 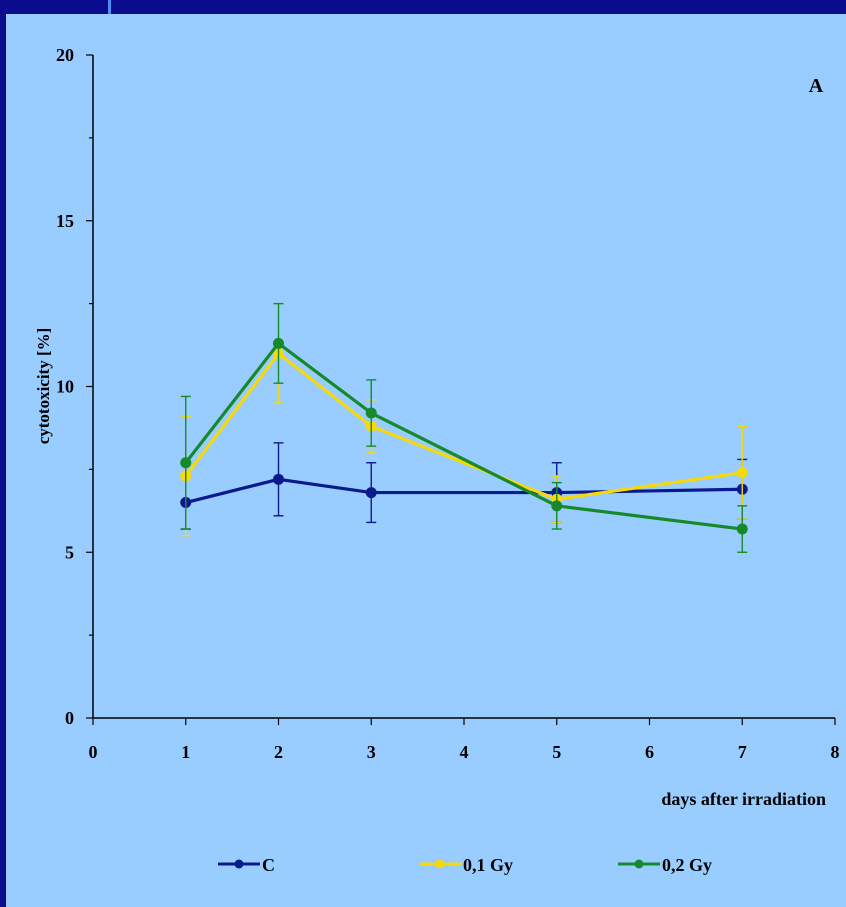 What do you see at coordinates (371, 752) in the screenshot?
I see `x-tick-label: 3` at bounding box center [371, 752].